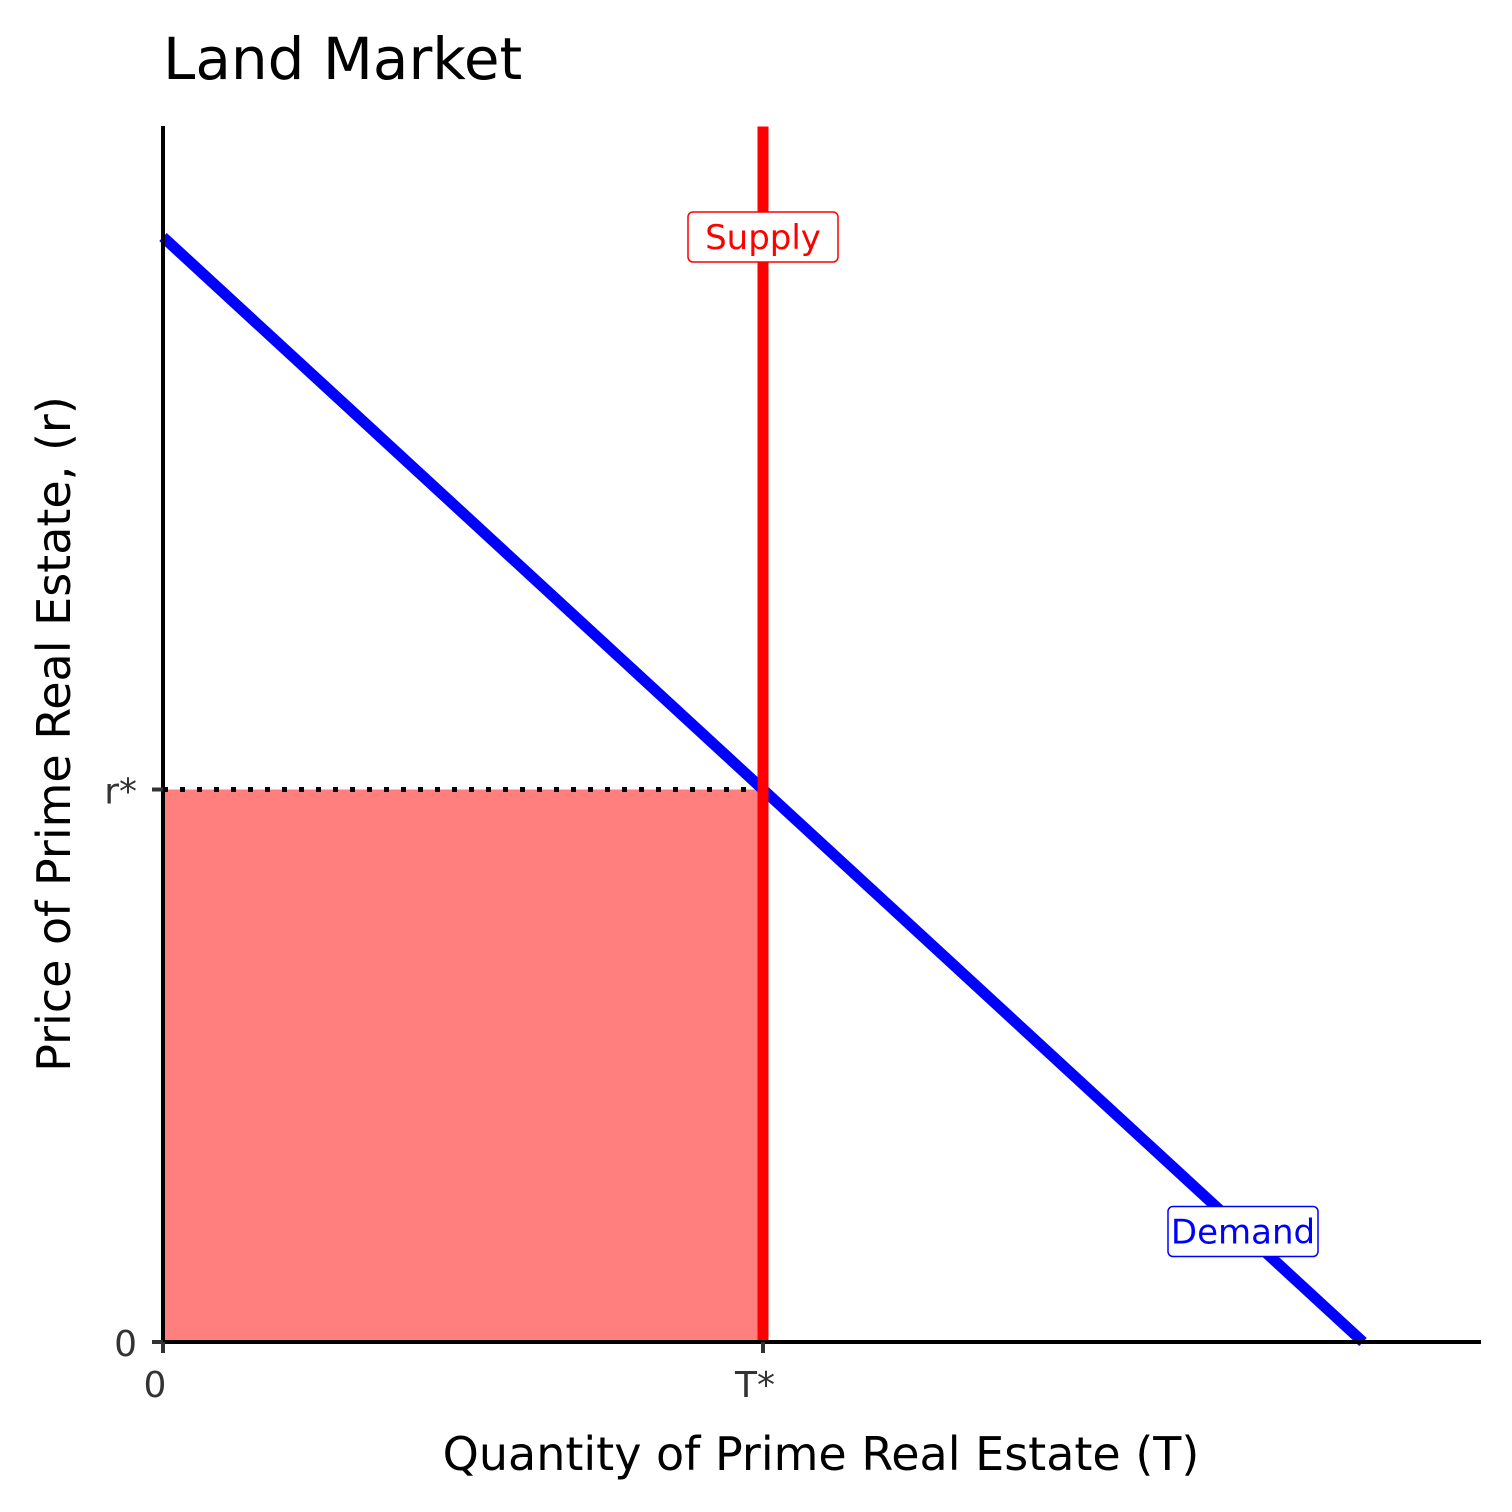  What do you see at coordinates (821, 1454) in the screenshot?
I see `x-axis-title: Quantity of Prime Real Estate (T)` at bounding box center [821, 1454].